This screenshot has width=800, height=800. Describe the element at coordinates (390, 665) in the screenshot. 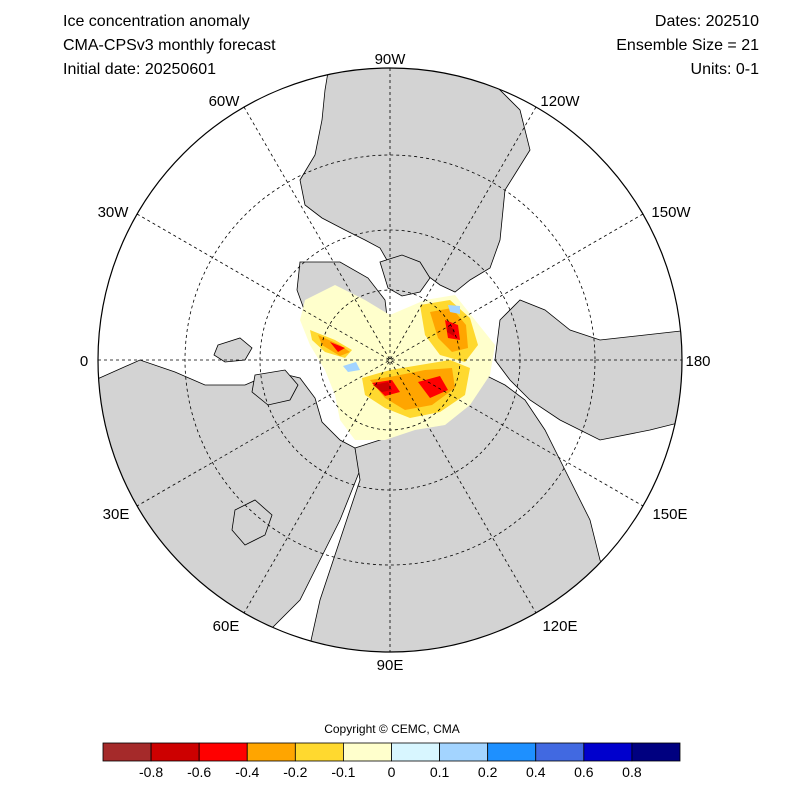

I see `lon-label-90e: 90E` at that location.